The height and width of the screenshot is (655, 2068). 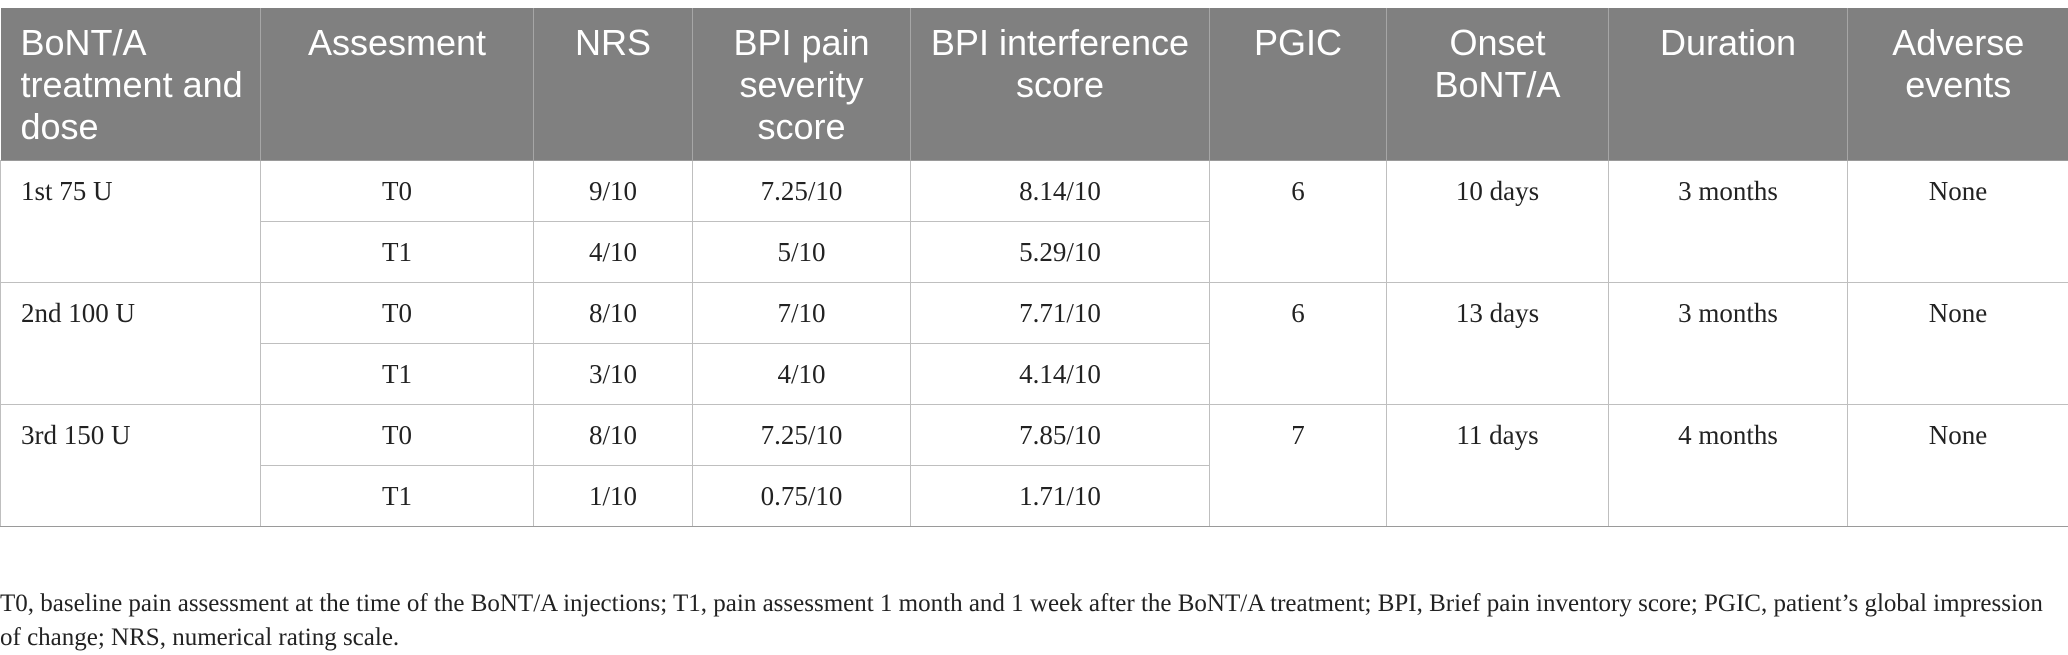 What do you see at coordinates (1498, 344) in the screenshot?
I see `cell-onset: 13 days` at bounding box center [1498, 344].